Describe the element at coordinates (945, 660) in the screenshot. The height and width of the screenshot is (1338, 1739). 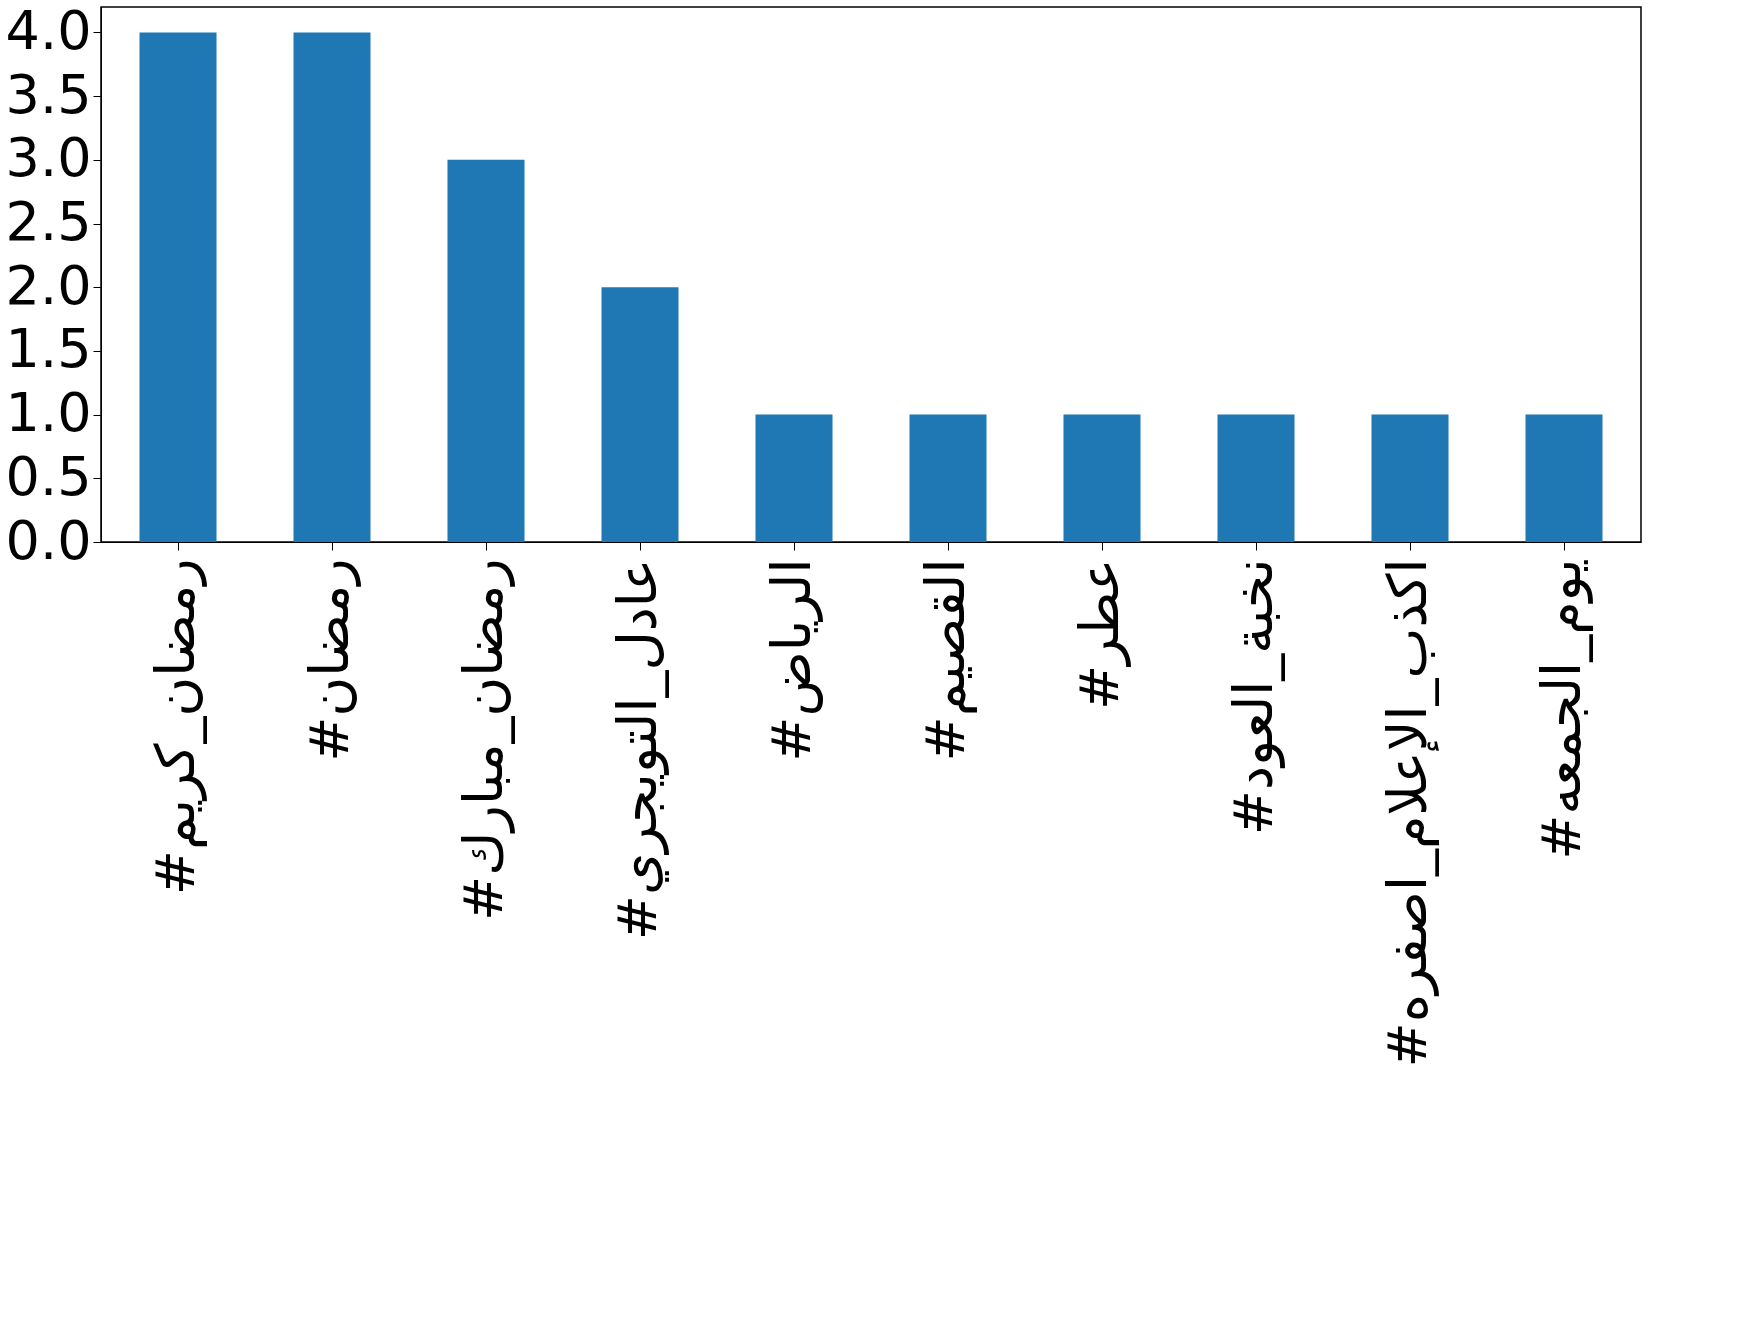
I see `x-tick-label: #القصيم` at that location.